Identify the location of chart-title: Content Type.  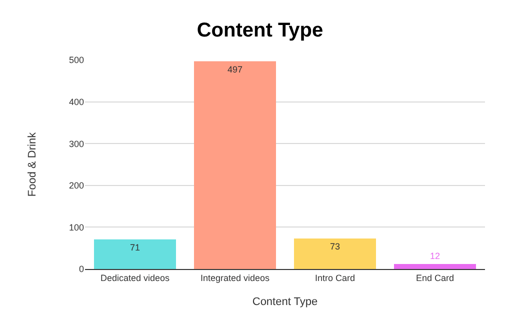
(260, 31).